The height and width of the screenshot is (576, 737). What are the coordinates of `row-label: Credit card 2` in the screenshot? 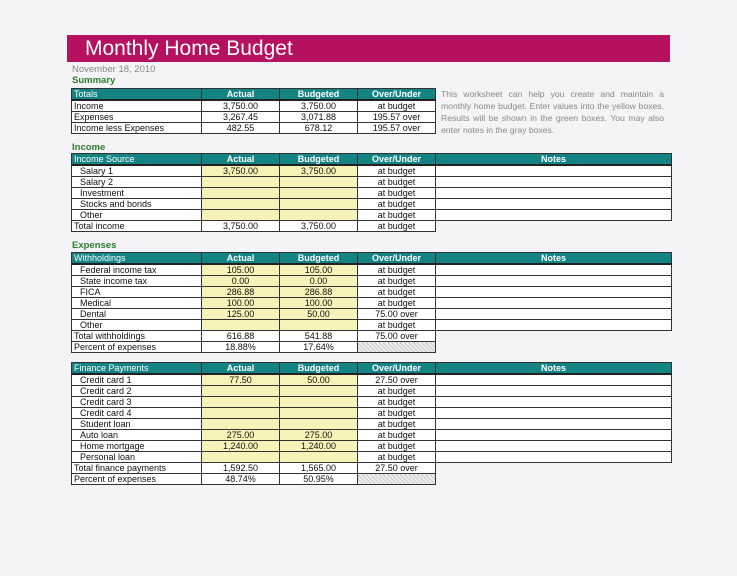 It's located at (136, 391).